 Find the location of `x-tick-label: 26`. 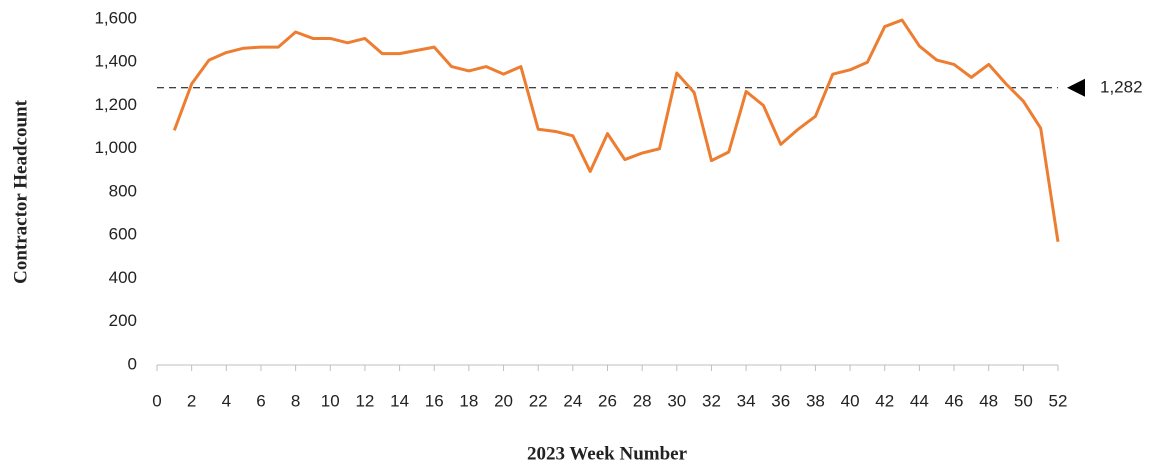

x-tick-label: 26 is located at coordinates (607, 400).